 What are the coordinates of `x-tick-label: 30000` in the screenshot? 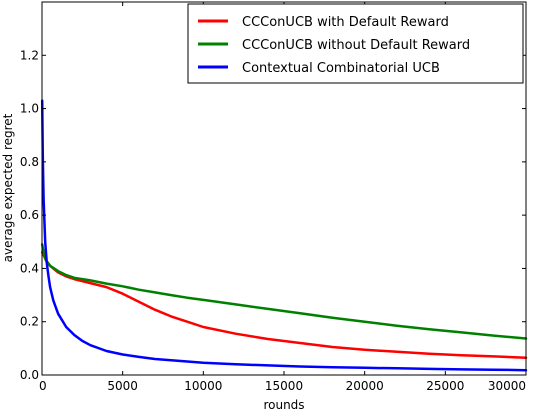 It's located at (507, 386).